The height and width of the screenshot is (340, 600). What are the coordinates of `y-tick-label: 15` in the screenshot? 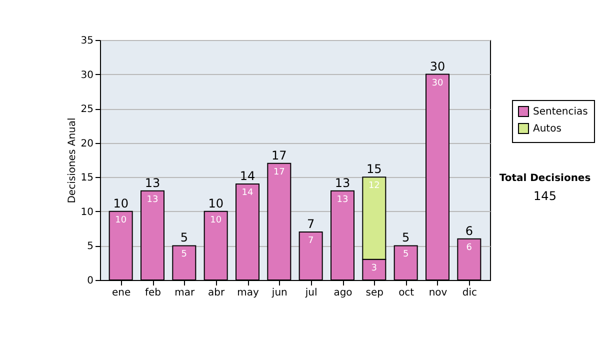 It's located at (87, 178).